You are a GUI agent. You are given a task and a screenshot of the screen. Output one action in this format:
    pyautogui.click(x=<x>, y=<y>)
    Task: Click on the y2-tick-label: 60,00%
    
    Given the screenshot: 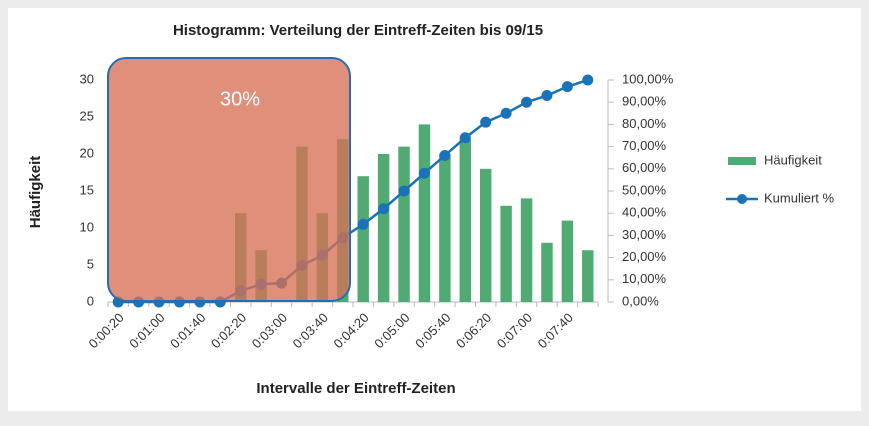 What is the action you would take?
    pyautogui.click(x=644, y=167)
    